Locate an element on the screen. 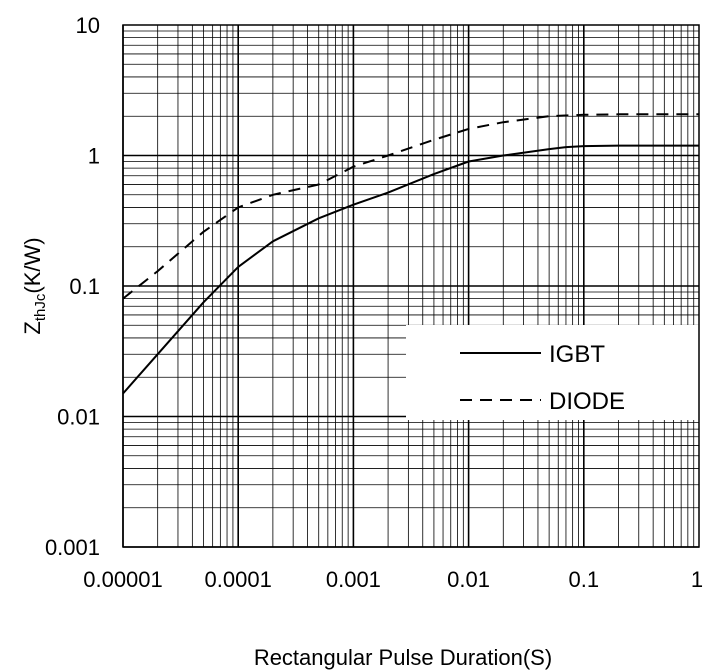  legend: IGBT DIODE is located at coordinates (552, 372).